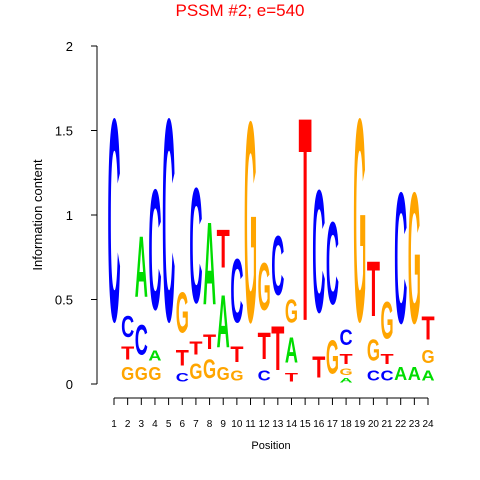 The image size is (480, 480). What do you see at coordinates (64, 131) in the screenshot?
I see `y-tick-label: 1.5` at bounding box center [64, 131].